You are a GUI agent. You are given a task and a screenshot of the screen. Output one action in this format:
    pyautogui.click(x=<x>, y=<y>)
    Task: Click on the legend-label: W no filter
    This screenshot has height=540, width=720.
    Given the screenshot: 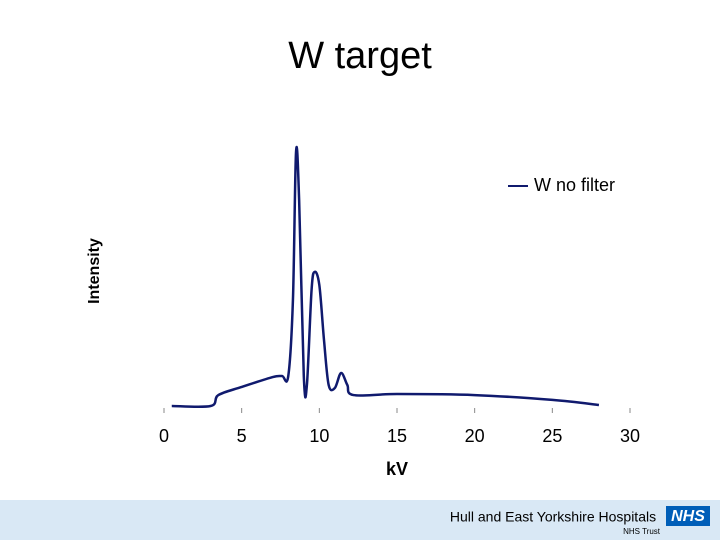 What is the action you would take?
    pyautogui.click(x=574, y=185)
    